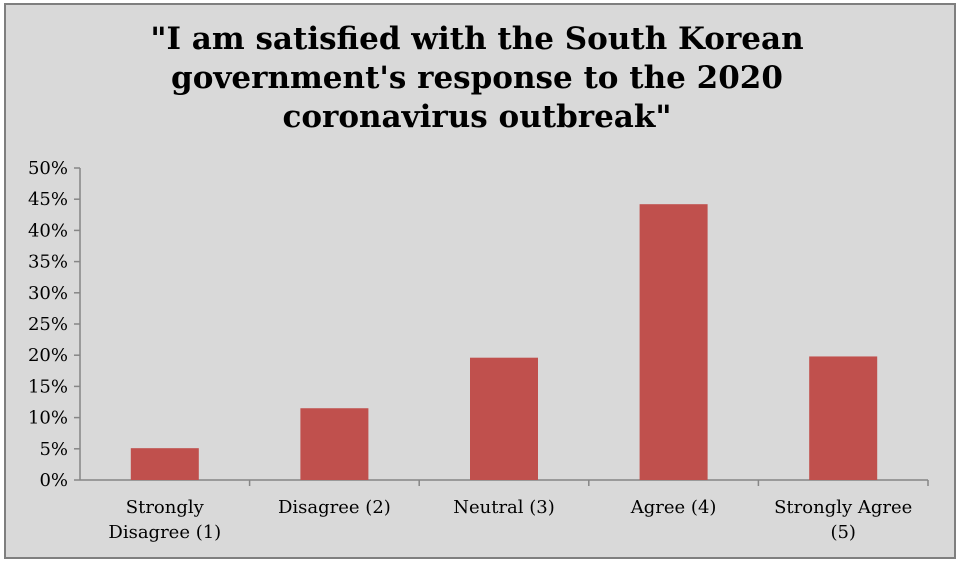 The height and width of the screenshot is (565, 960). I want to click on y-tick-label: 40%, so click(48, 230).